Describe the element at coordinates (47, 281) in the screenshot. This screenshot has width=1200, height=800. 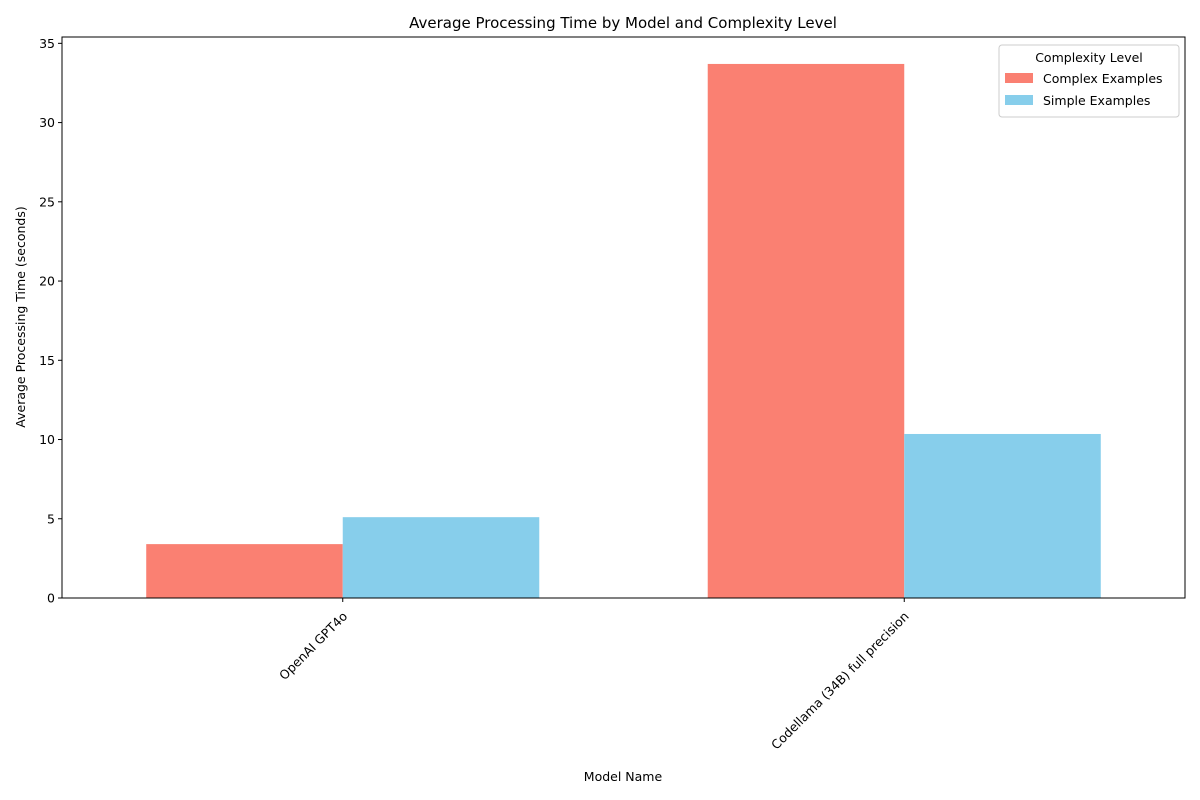
I see `y-tick-label: 20` at that location.